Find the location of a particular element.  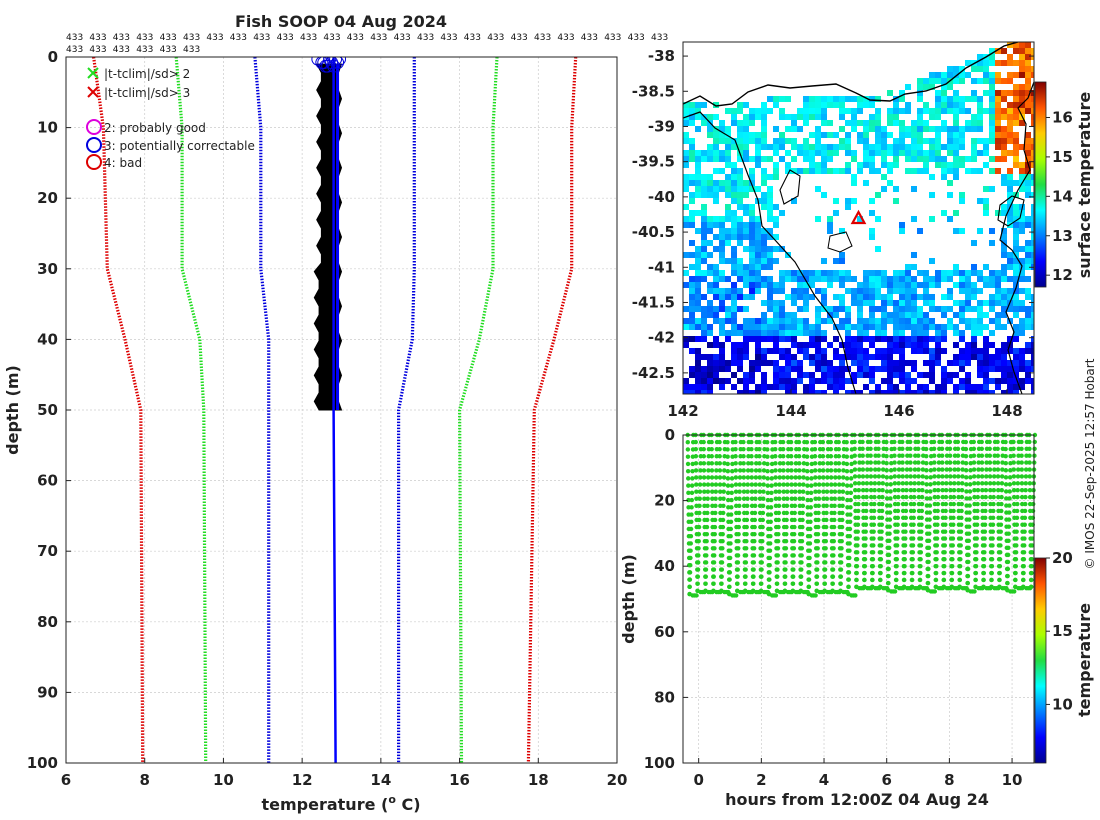

map-y-tick-label: -38.5 is located at coordinates (653, 91).